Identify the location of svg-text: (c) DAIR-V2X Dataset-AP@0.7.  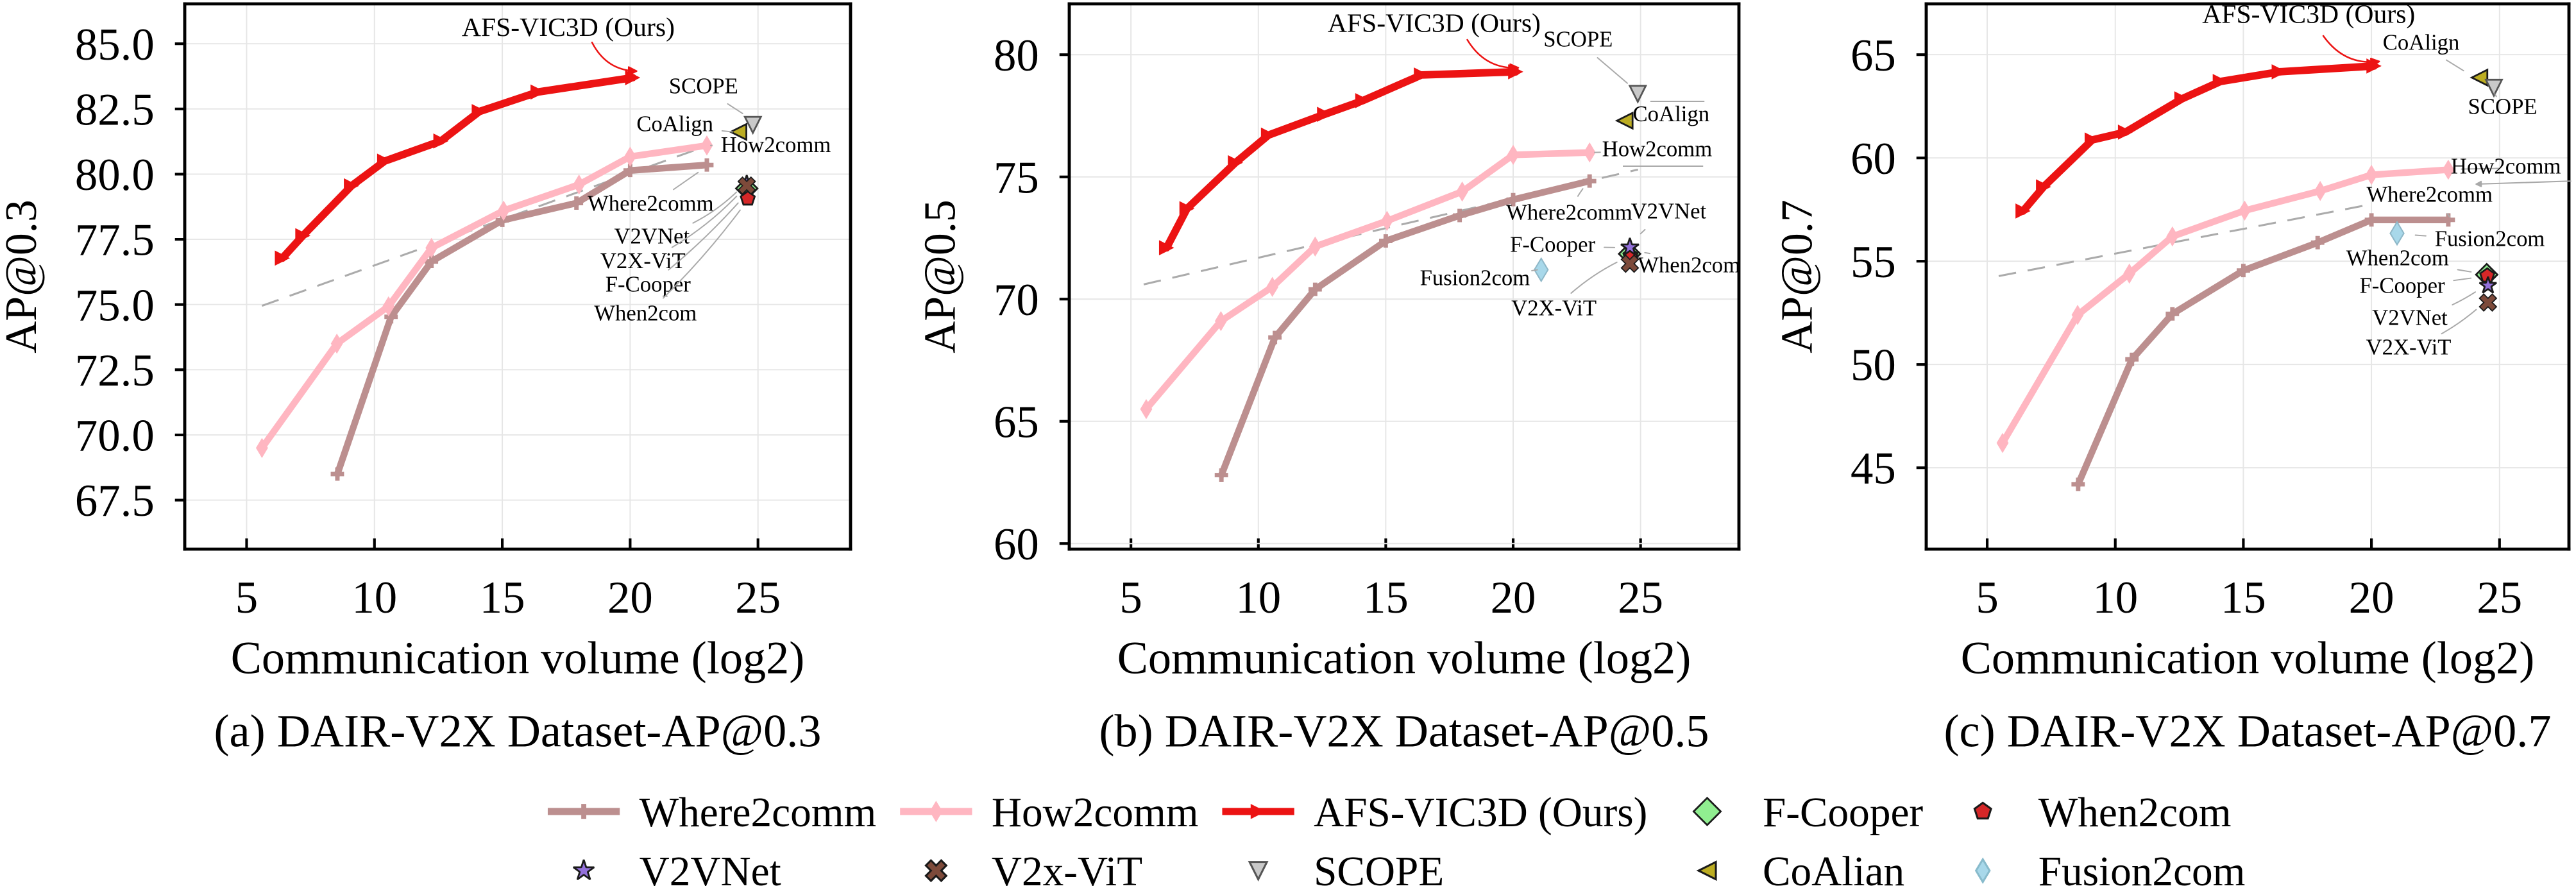
(2248, 730).